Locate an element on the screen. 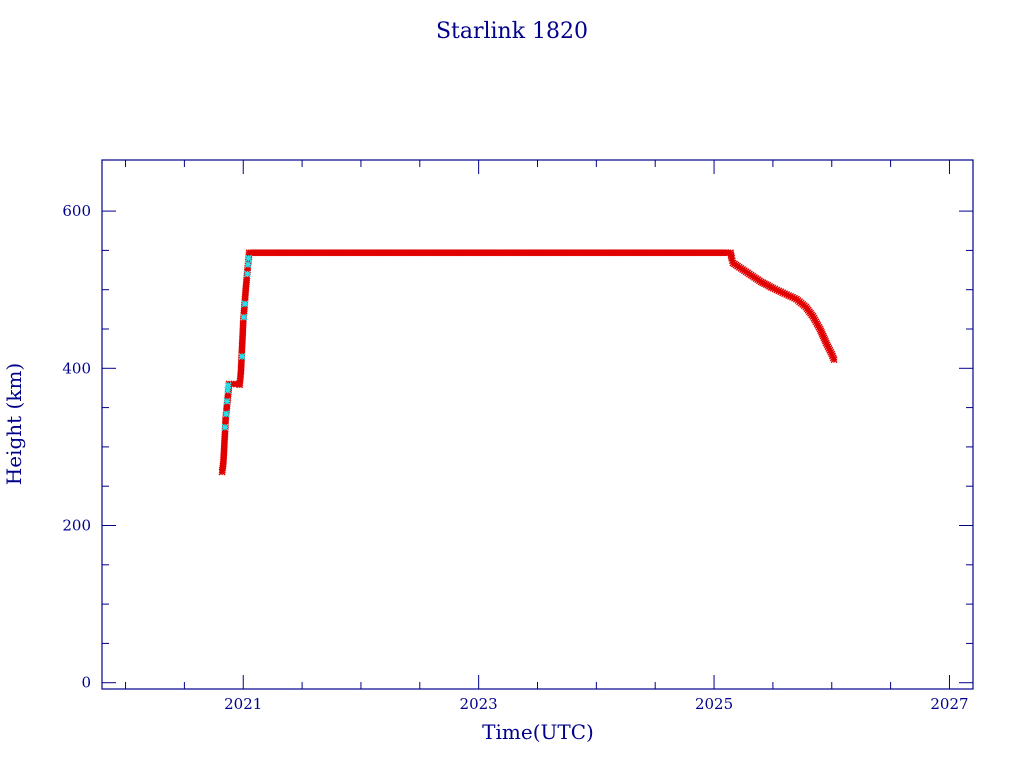 This screenshot has height=768, width=1024. x-tick-label: 2021 is located at coordinates (243, 704).